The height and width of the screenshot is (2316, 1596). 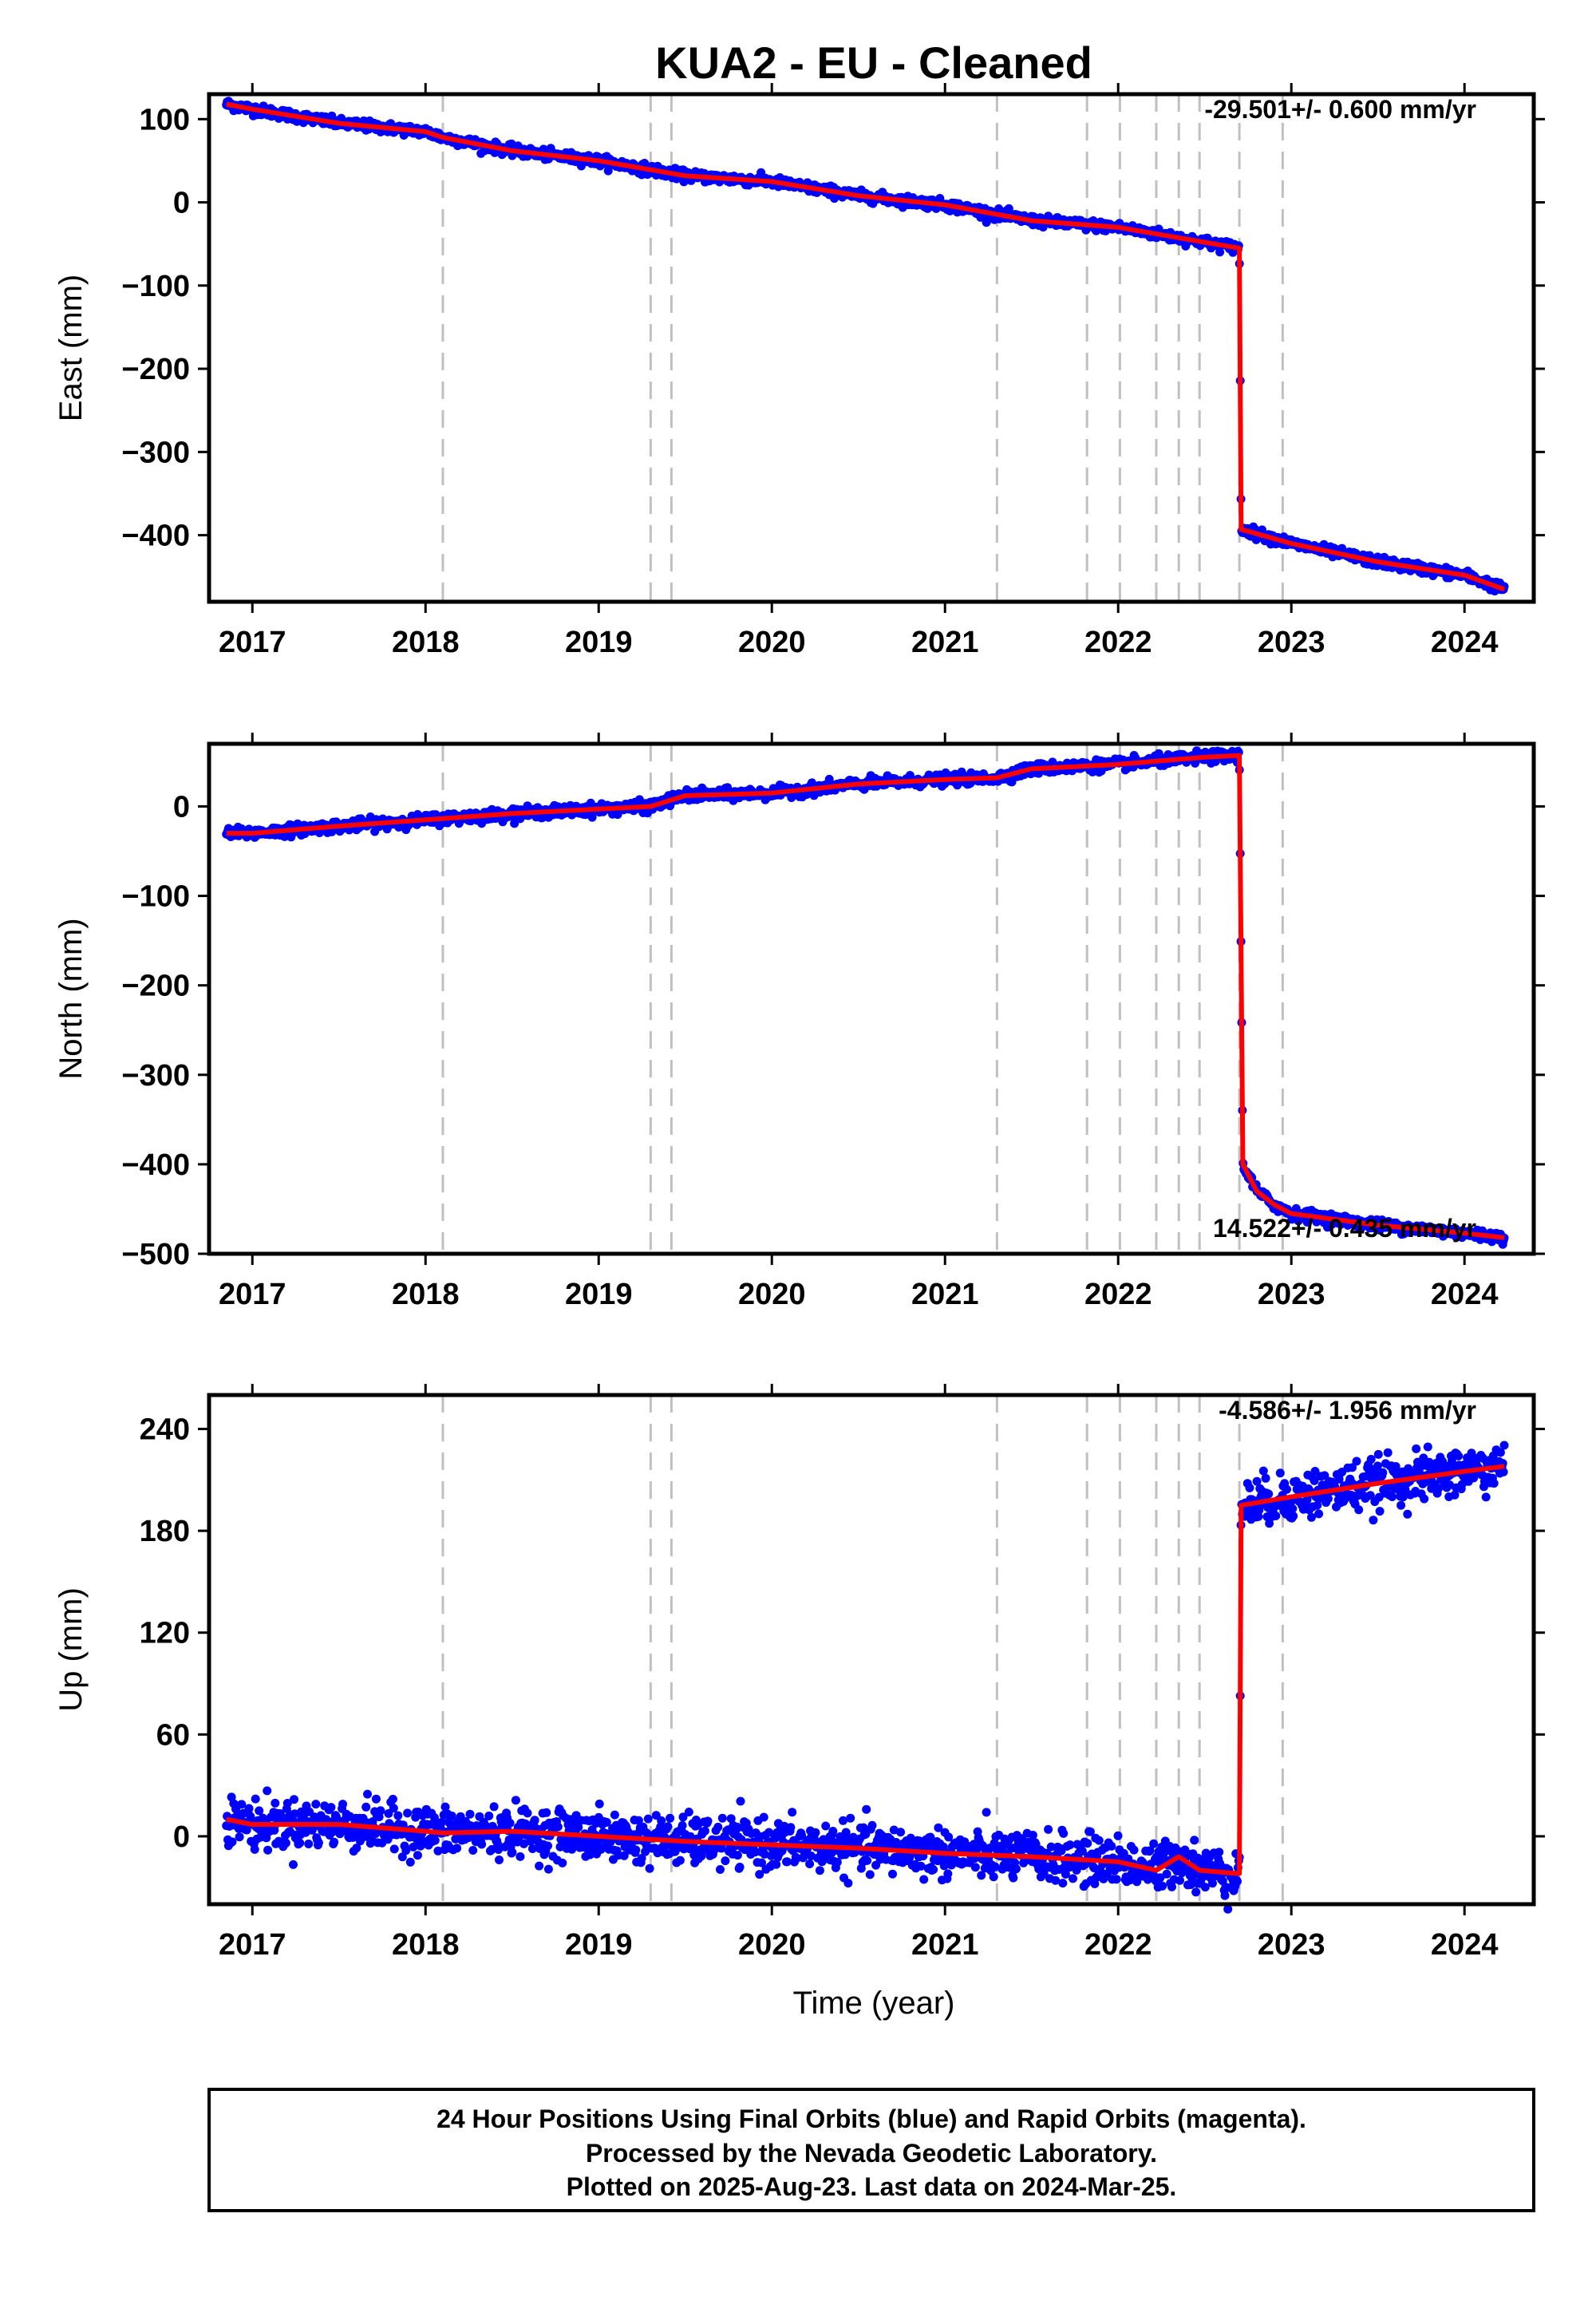 I want to click on y-tick-label: −100, so click(x=155, y=897).